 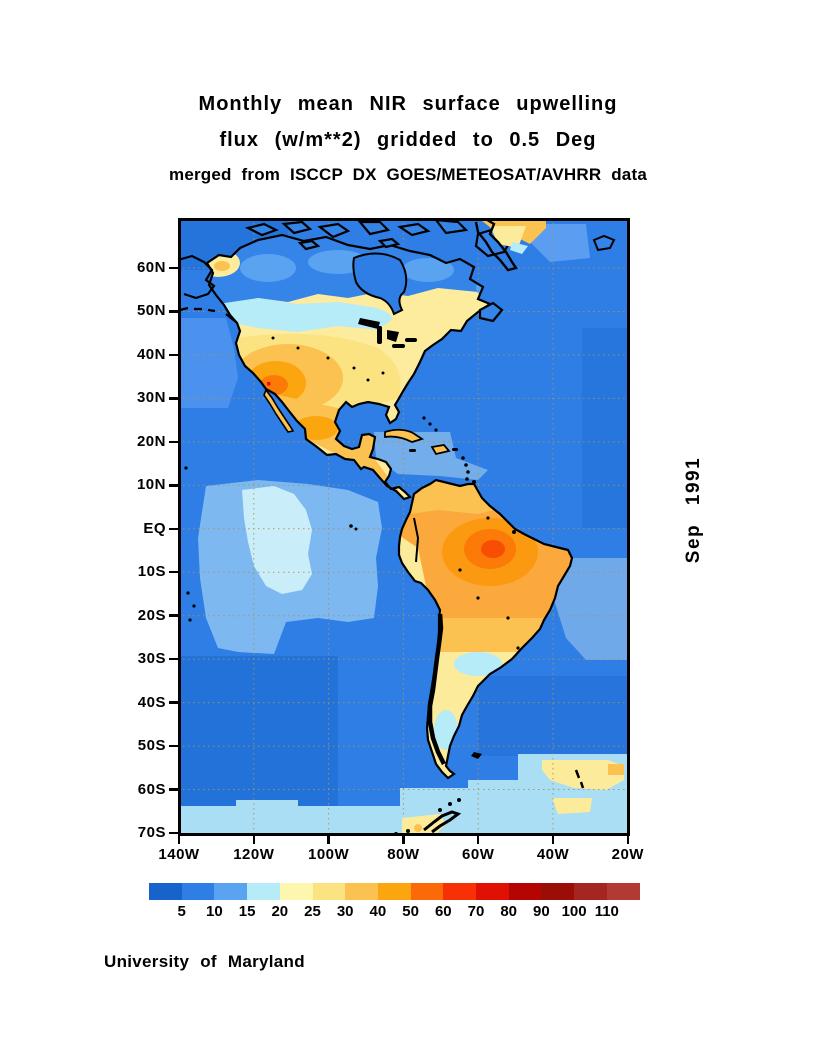 I want to click on andes, so click(x=437, y=689).